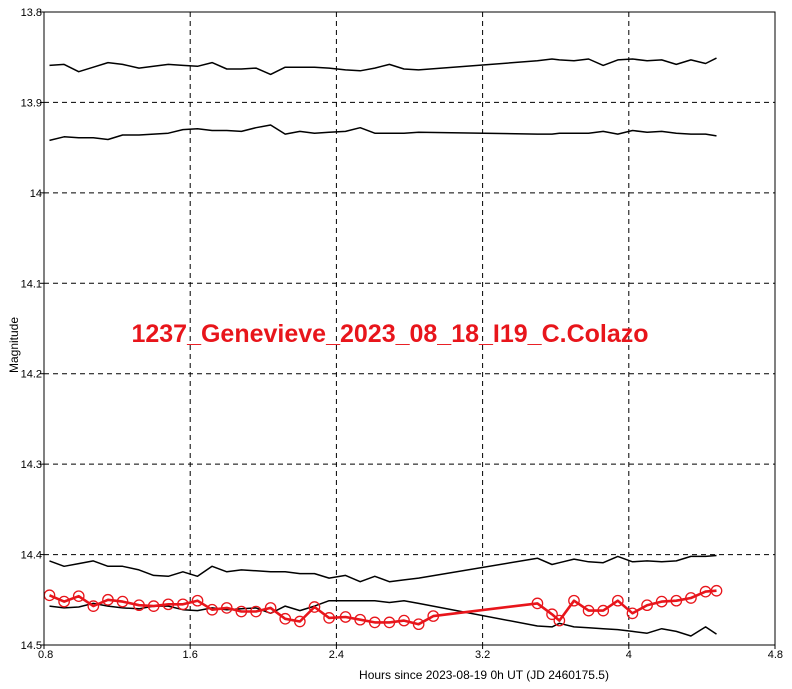 The width and height of the screenshot is (792, 689). I want to click on y-tick-label: 13.9, so click(31, 103).